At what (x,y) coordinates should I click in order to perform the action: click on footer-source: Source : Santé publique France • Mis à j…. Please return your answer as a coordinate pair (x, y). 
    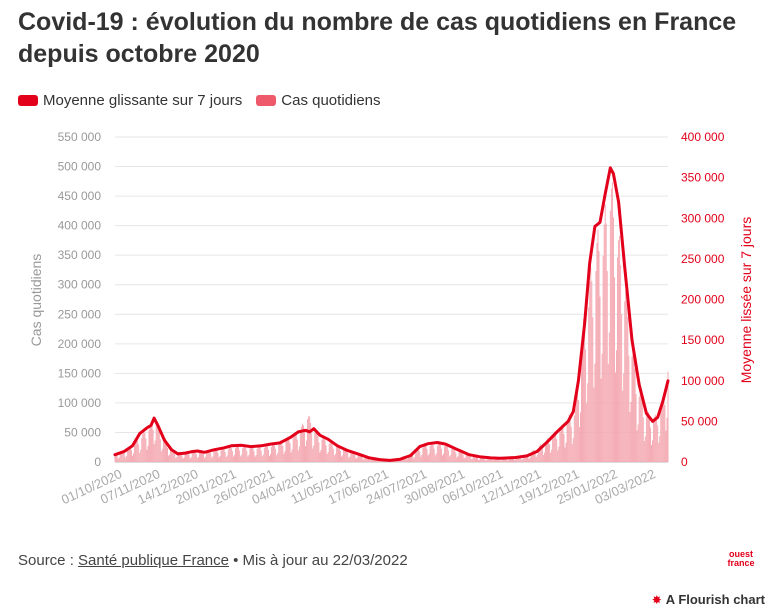
    Looking at the image, I should click on (213, 560).